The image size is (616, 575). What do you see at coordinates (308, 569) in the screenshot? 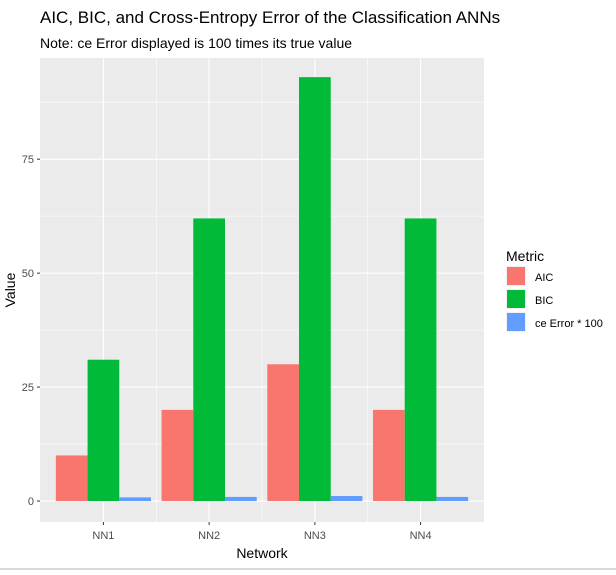
I see `bottom-divider` at bounding box center [308, 569].